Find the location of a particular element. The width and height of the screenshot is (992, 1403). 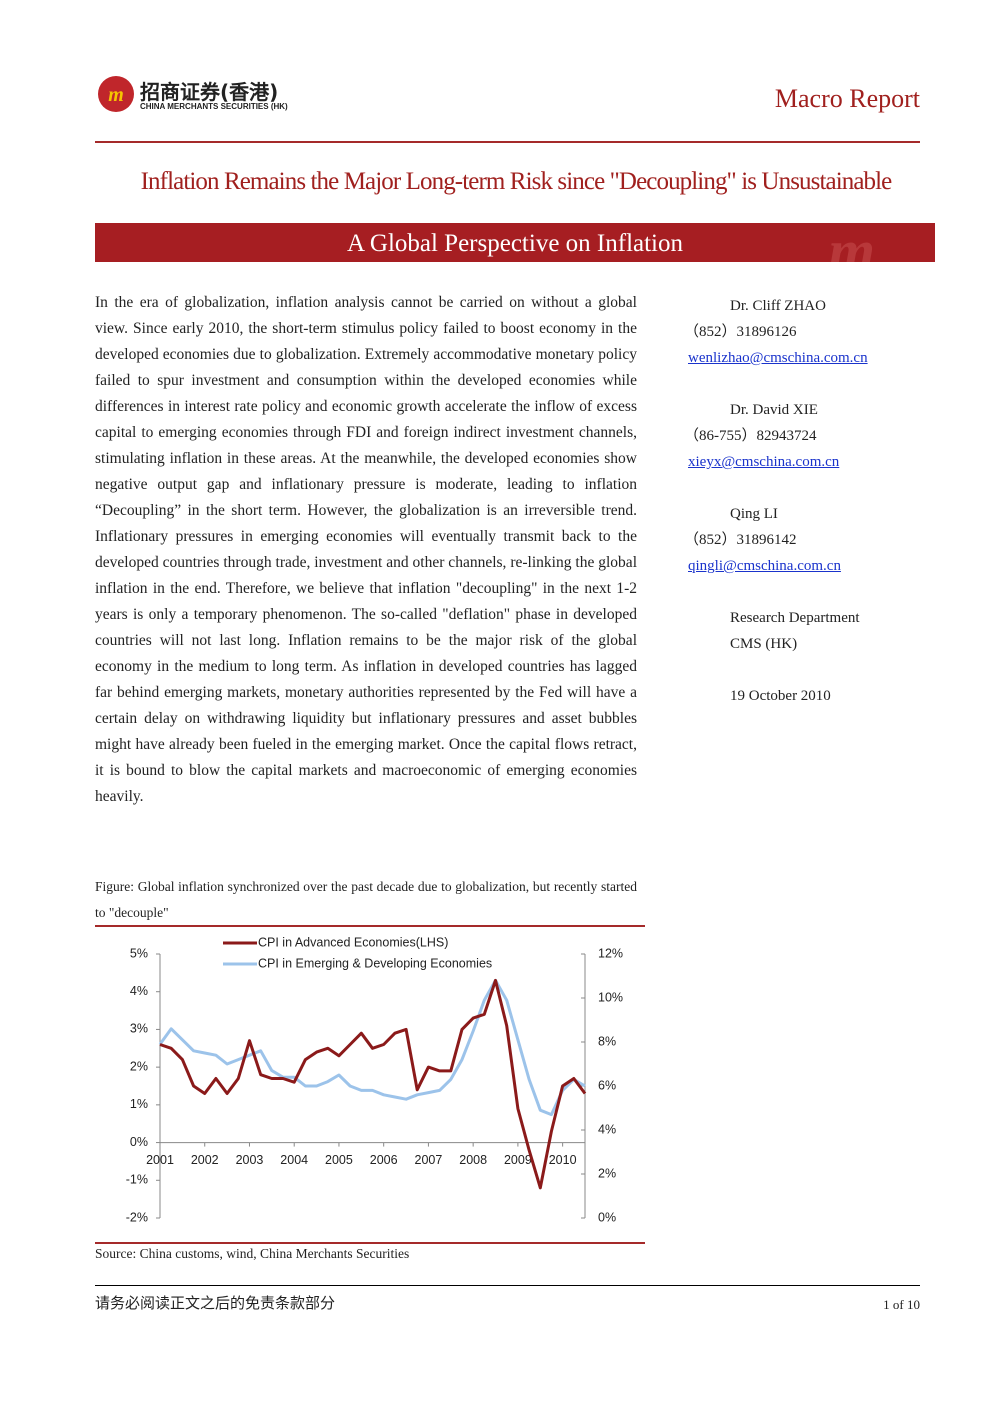

x-tick-label: 2001 is located at coordinates (160, 1160).